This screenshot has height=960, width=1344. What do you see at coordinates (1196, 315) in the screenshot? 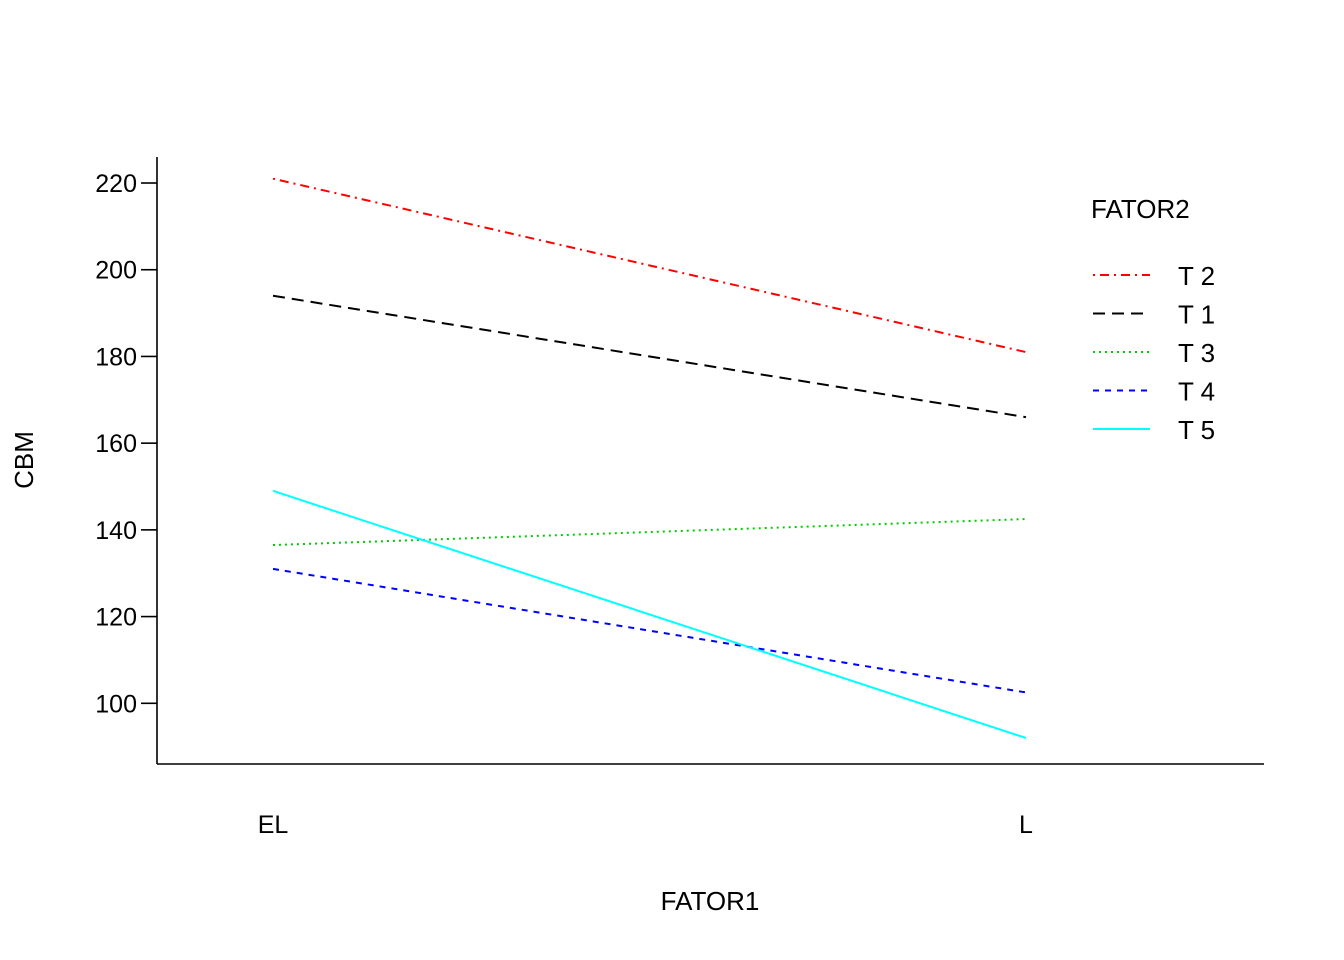
I see `legend-label-t-1: T 1` at bounding box center [1196, 315].